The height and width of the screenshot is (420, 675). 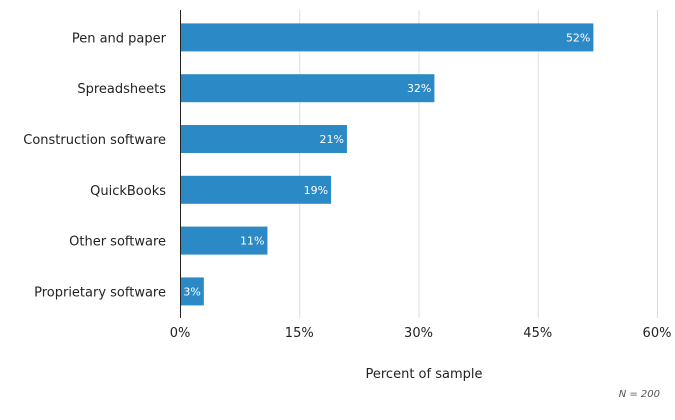 I want to click on bar-value-label: 32%, so click(x=419, y=88).